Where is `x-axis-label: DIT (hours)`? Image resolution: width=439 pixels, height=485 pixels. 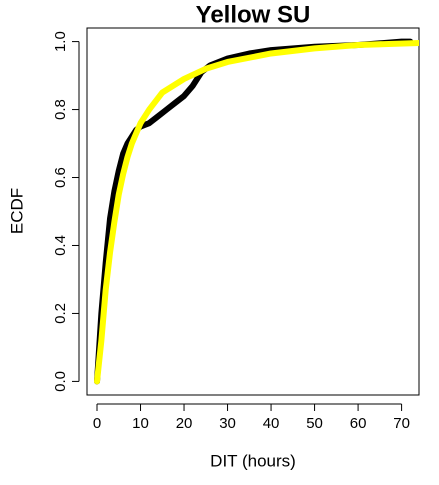 x-axis-label: DIT (hours) is located at coordinates (253, 460).